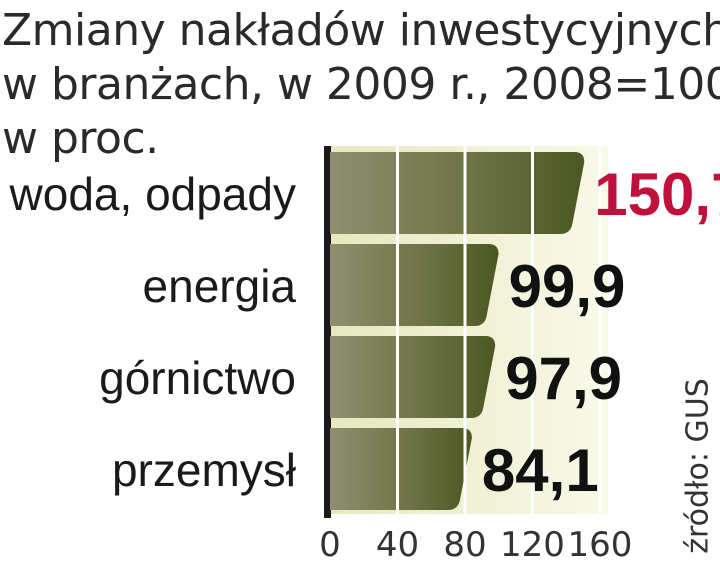 The image size is (720, 566). What do you see at coordinates (327, 332) in the screenshot?
I see `y-axis-line` at bounding box center [327, 332].